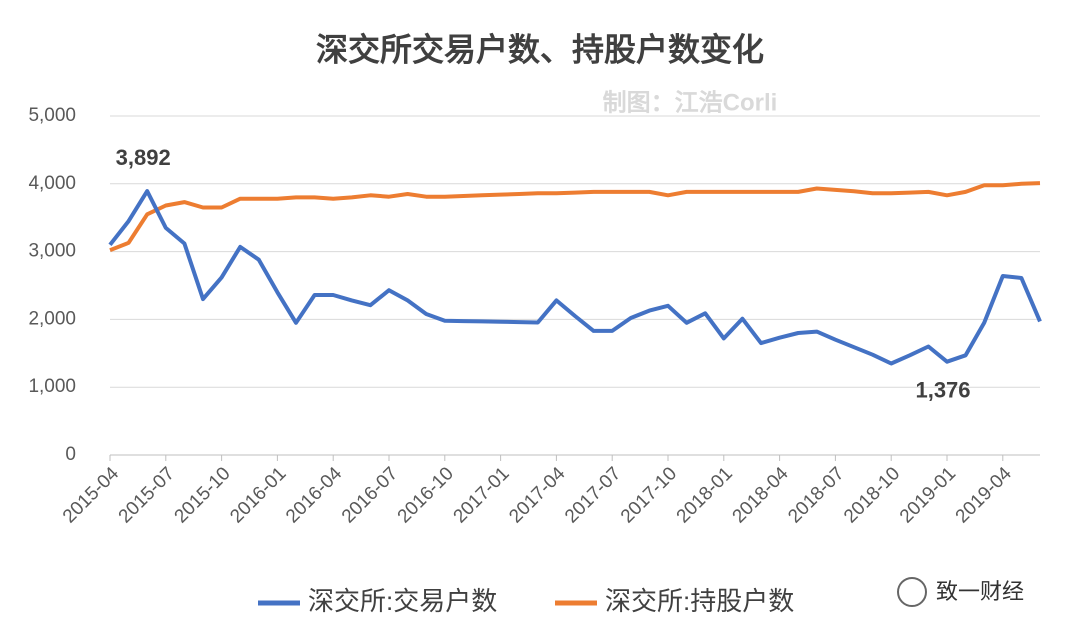 The height and width of the screenshot is (640, 1080). What do you see at coordinates (402, 601) in the screenshot?
I see `legend-label: 深交所:交易户数` at bounding box center [402, 601].